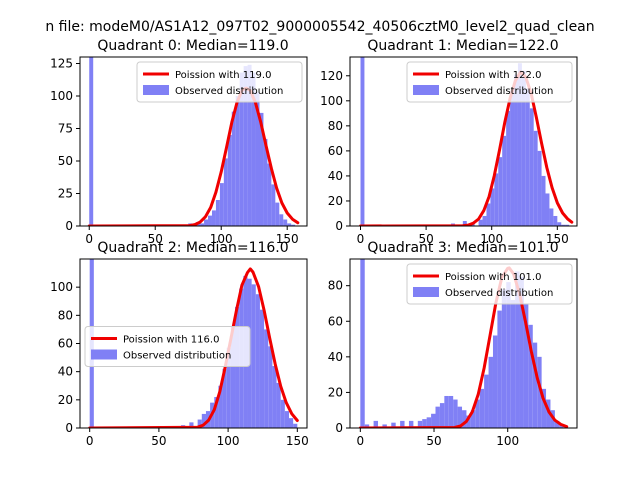 The image size is (640, 480). What do you see at coordinates (425, 239) in the screenshot?
I see `x-tick-label: 50` at bounding box center [425, 239].